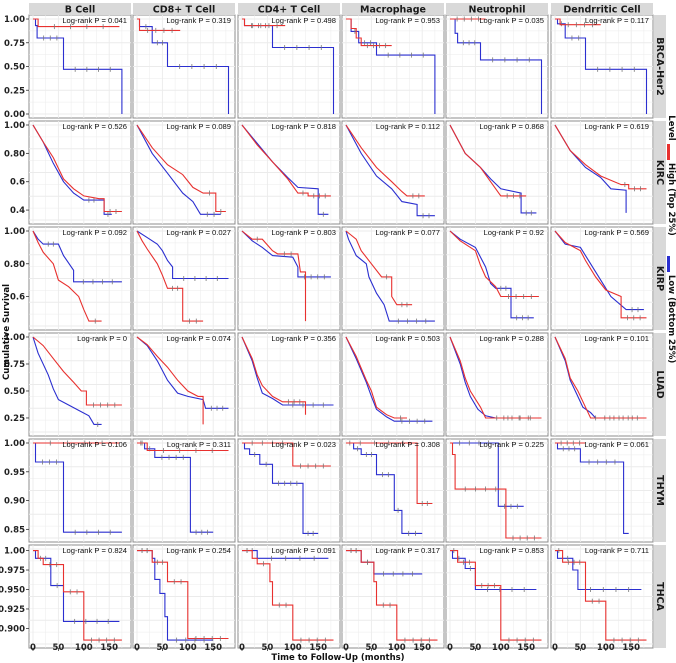 The width and height of the screenshot is (676, 663). I want to click on logrank-p-value: Log-rank P = 0.101, so click(616, 338).